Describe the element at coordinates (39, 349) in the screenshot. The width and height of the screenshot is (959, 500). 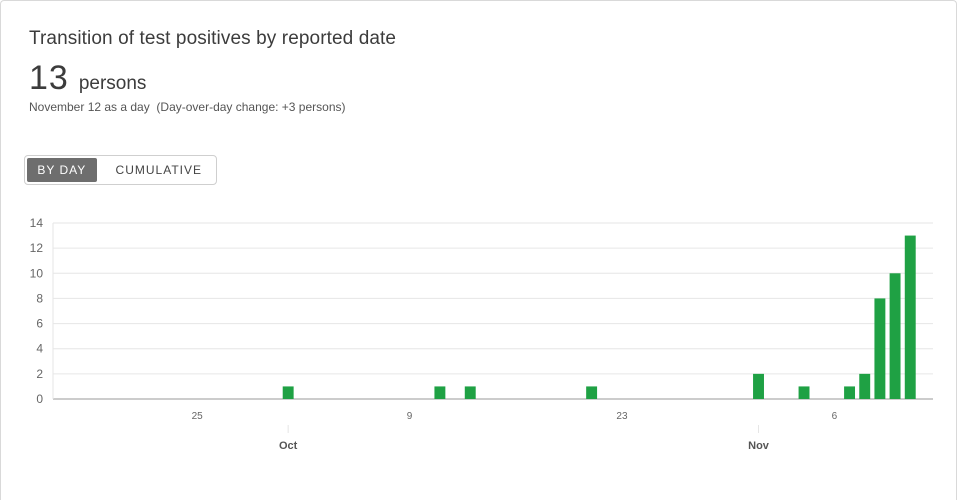
I see `y-tick-label: 4` at that location.